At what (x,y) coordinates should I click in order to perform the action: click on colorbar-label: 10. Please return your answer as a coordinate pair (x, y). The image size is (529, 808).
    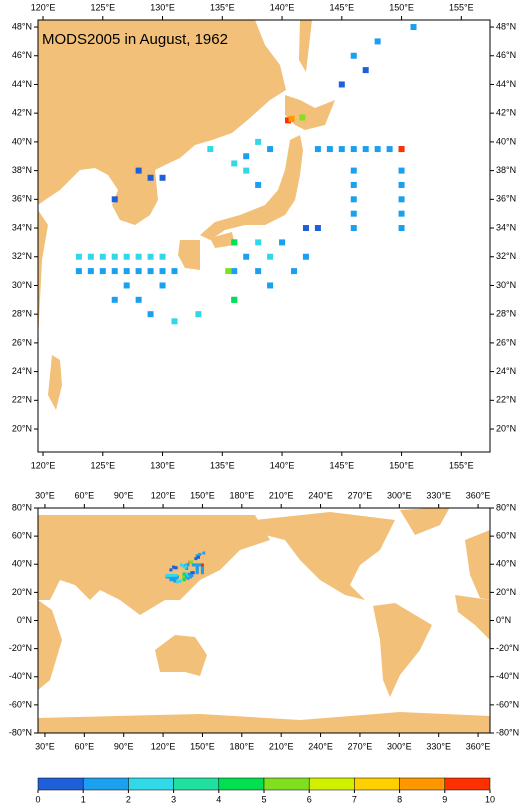
    Looking at the image, I should click on (490, 799).